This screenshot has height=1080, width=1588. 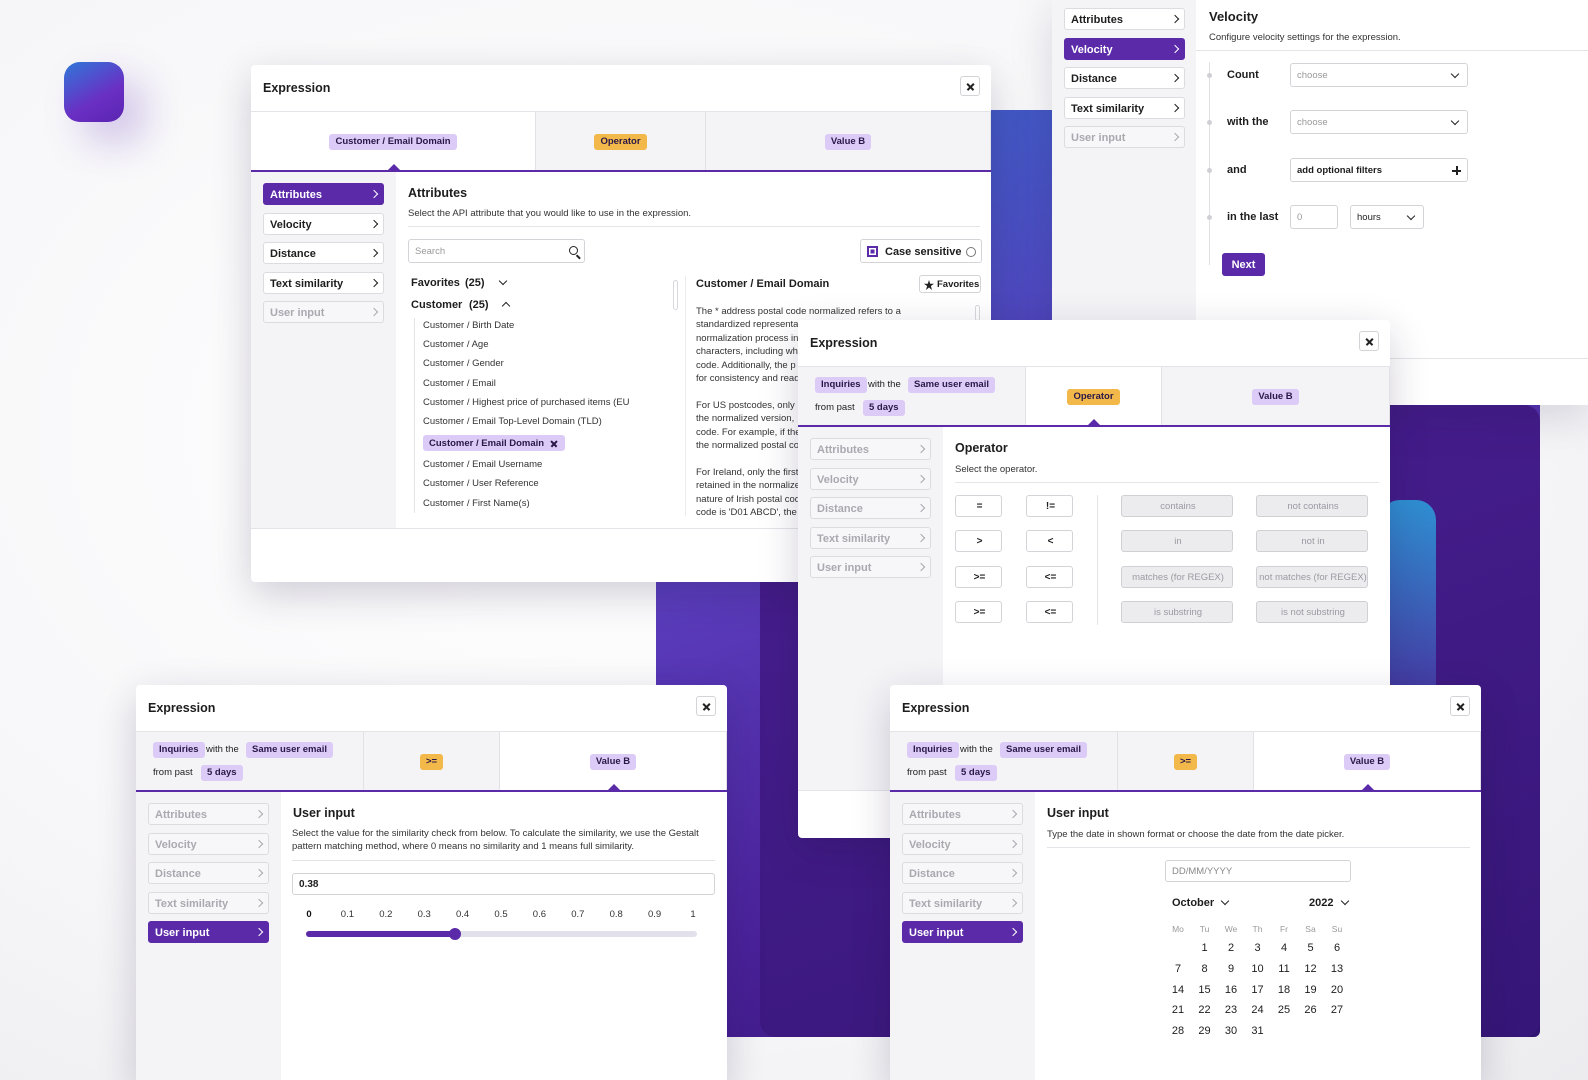 I want to click on group-name: Customer, so click(x=437, y=305).